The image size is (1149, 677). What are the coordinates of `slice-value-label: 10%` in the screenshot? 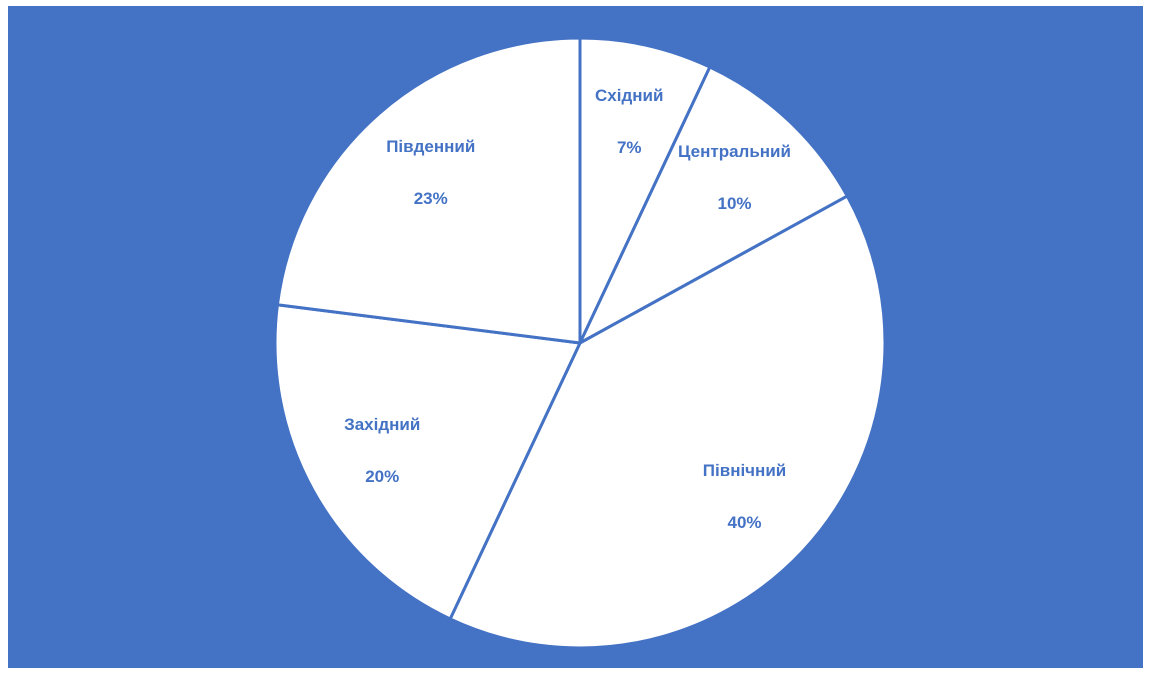 It's located at (734, 203).